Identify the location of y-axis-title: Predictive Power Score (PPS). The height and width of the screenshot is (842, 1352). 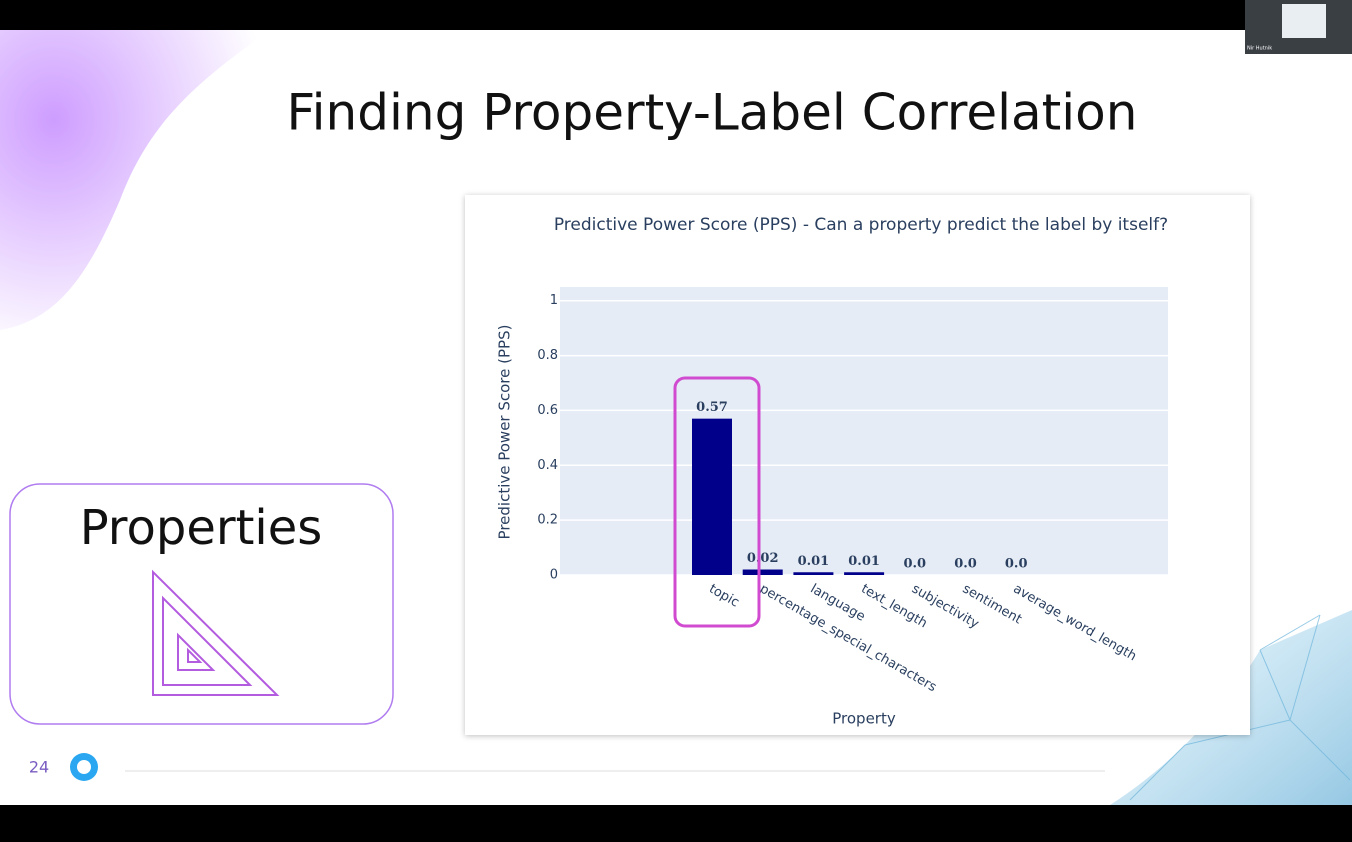
(505, 432).